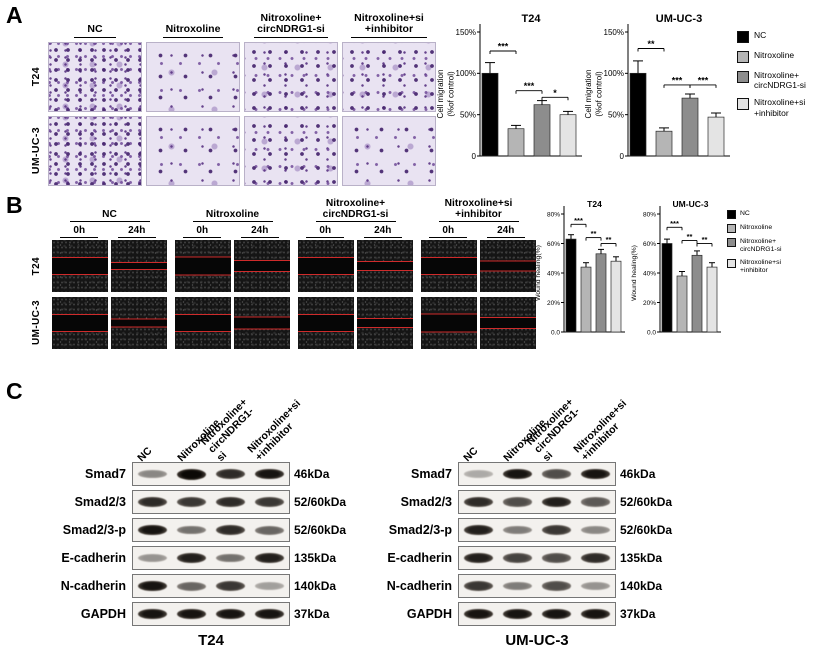 This screenshot has width=825, height=668. Describe the element at coordinates (616, 115) in the screenshot. I see `svg-text: 50%` at that location.